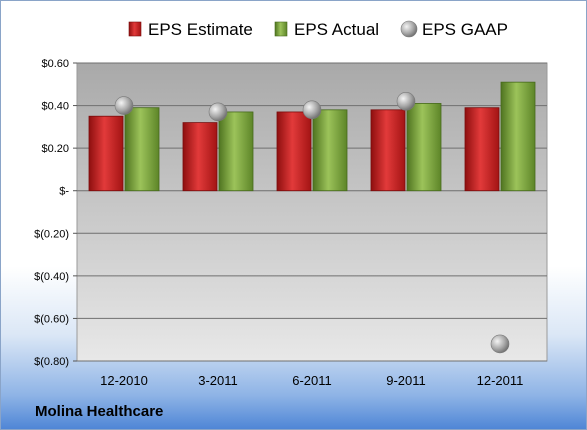 The image size is (587, 430). What do you see at coordinates (99, 411) in the screenshot?
I see `company-name: Molina Healthcare` at bounding box center [99, 411].